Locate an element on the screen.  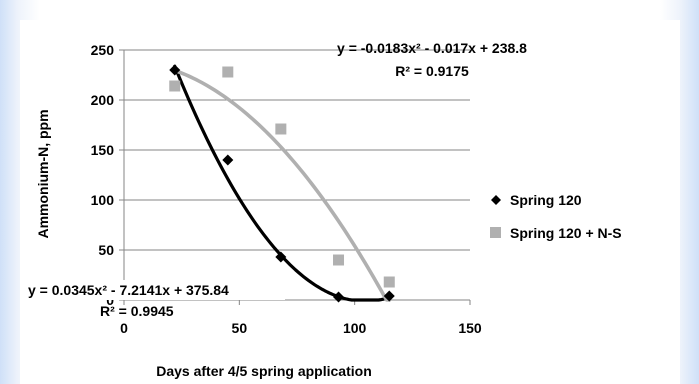
legend-item-spring-120-n-s: Spring 120 + N-S is located at coordinates (556, 233).